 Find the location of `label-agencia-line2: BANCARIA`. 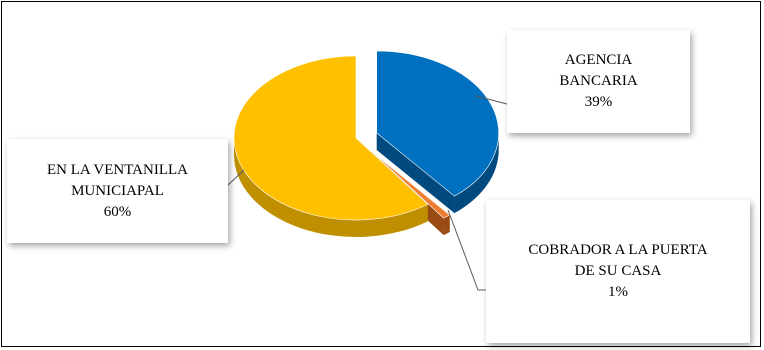

label-agencia-line2: BANCARIA is located at coordinates (598, 81).